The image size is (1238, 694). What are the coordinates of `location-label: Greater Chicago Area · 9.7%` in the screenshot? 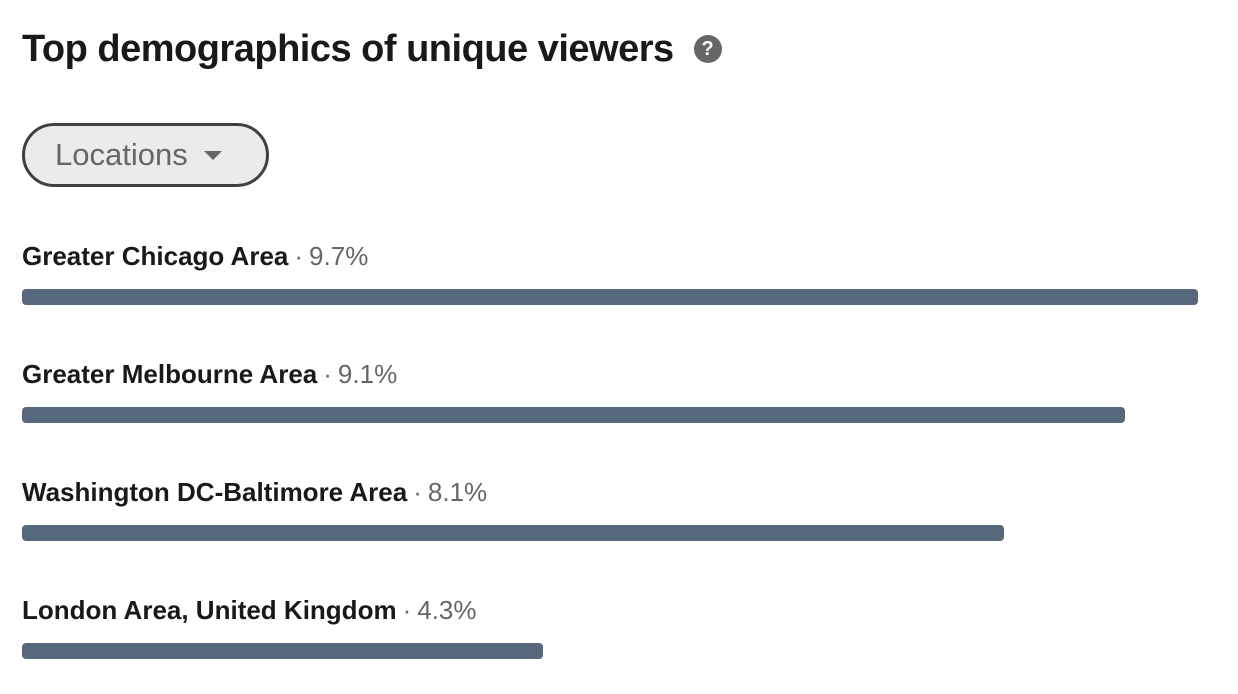 It's located at (610, 256).